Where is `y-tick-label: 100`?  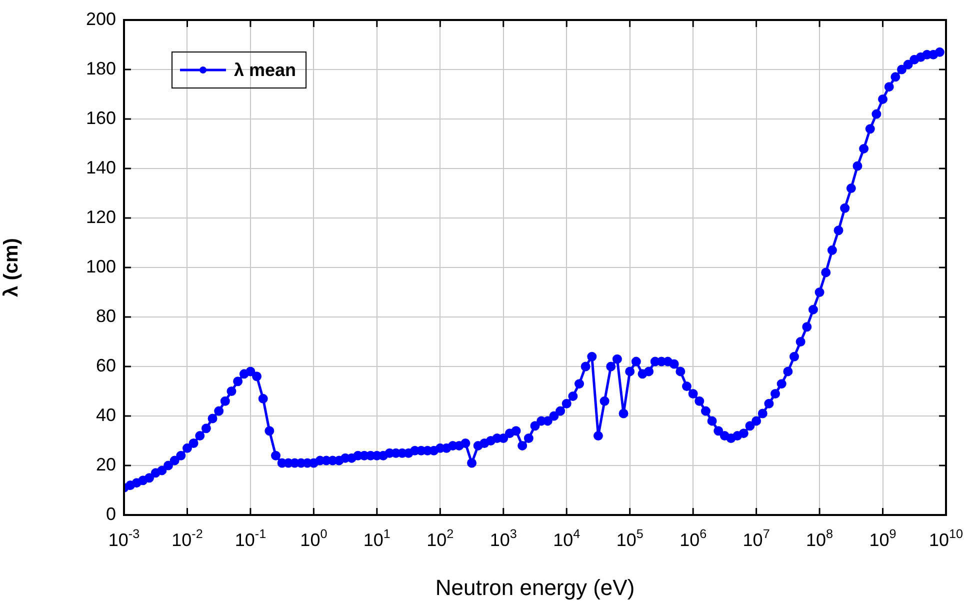 y-tick-label: 100 is located at coordinates (101, 266).